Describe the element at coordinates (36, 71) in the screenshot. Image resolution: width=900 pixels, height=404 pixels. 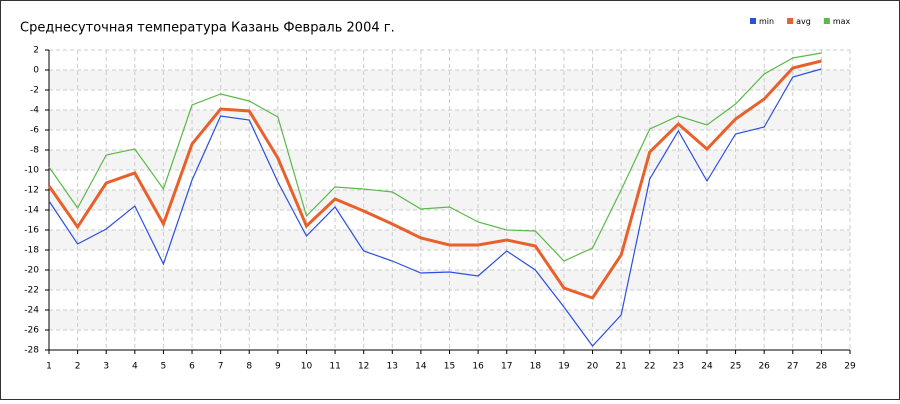
I see `y-tick-label: 0` at that location.